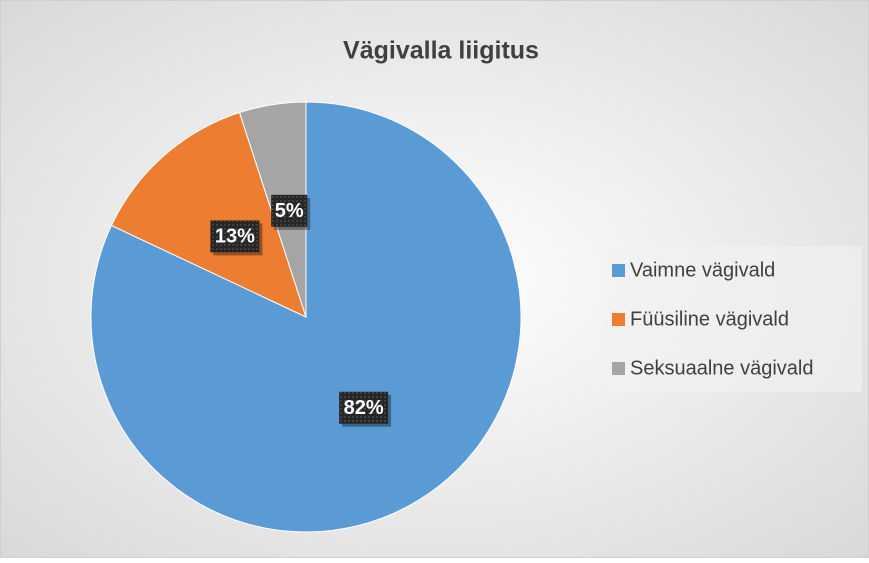 The width and height of the screenshot is (869, 563). I want to click on chart-title: Vägivalla liigitus, so click(441, 51).